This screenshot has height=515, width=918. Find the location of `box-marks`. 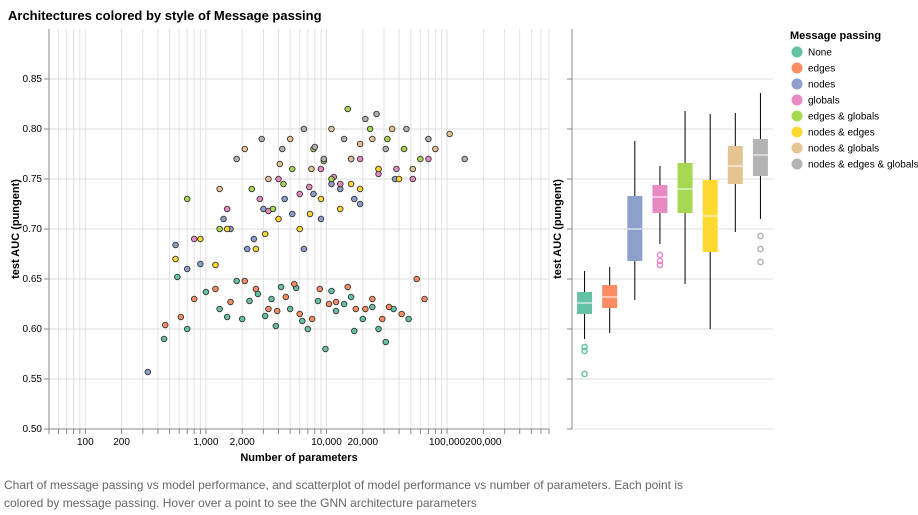

box-marks is located at coordinates (672, 235).